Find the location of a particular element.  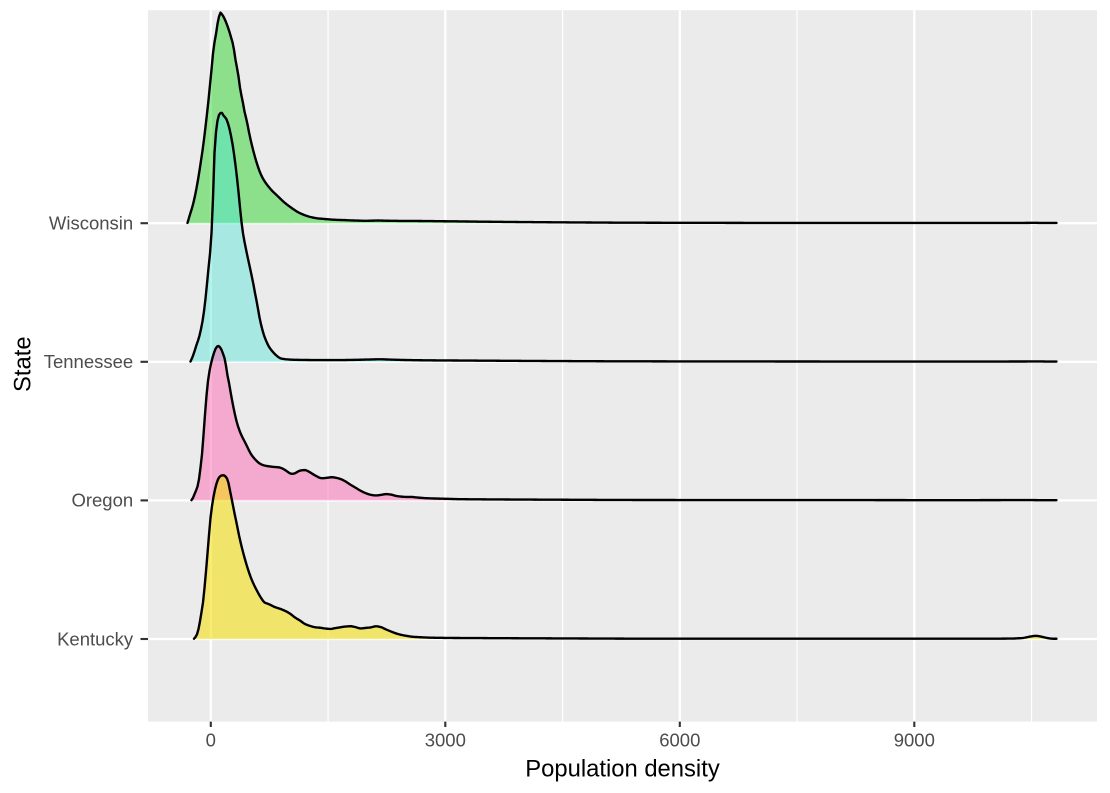

svg-text: 6000 is located at coordinates (679, 740).